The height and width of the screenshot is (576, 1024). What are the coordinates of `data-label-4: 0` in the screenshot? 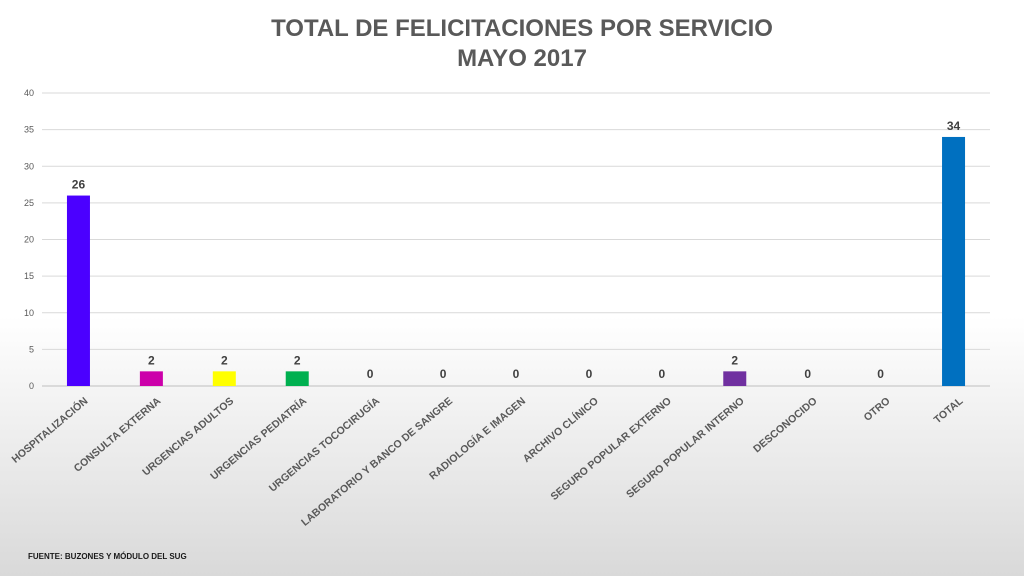 It's located at (370, 374).